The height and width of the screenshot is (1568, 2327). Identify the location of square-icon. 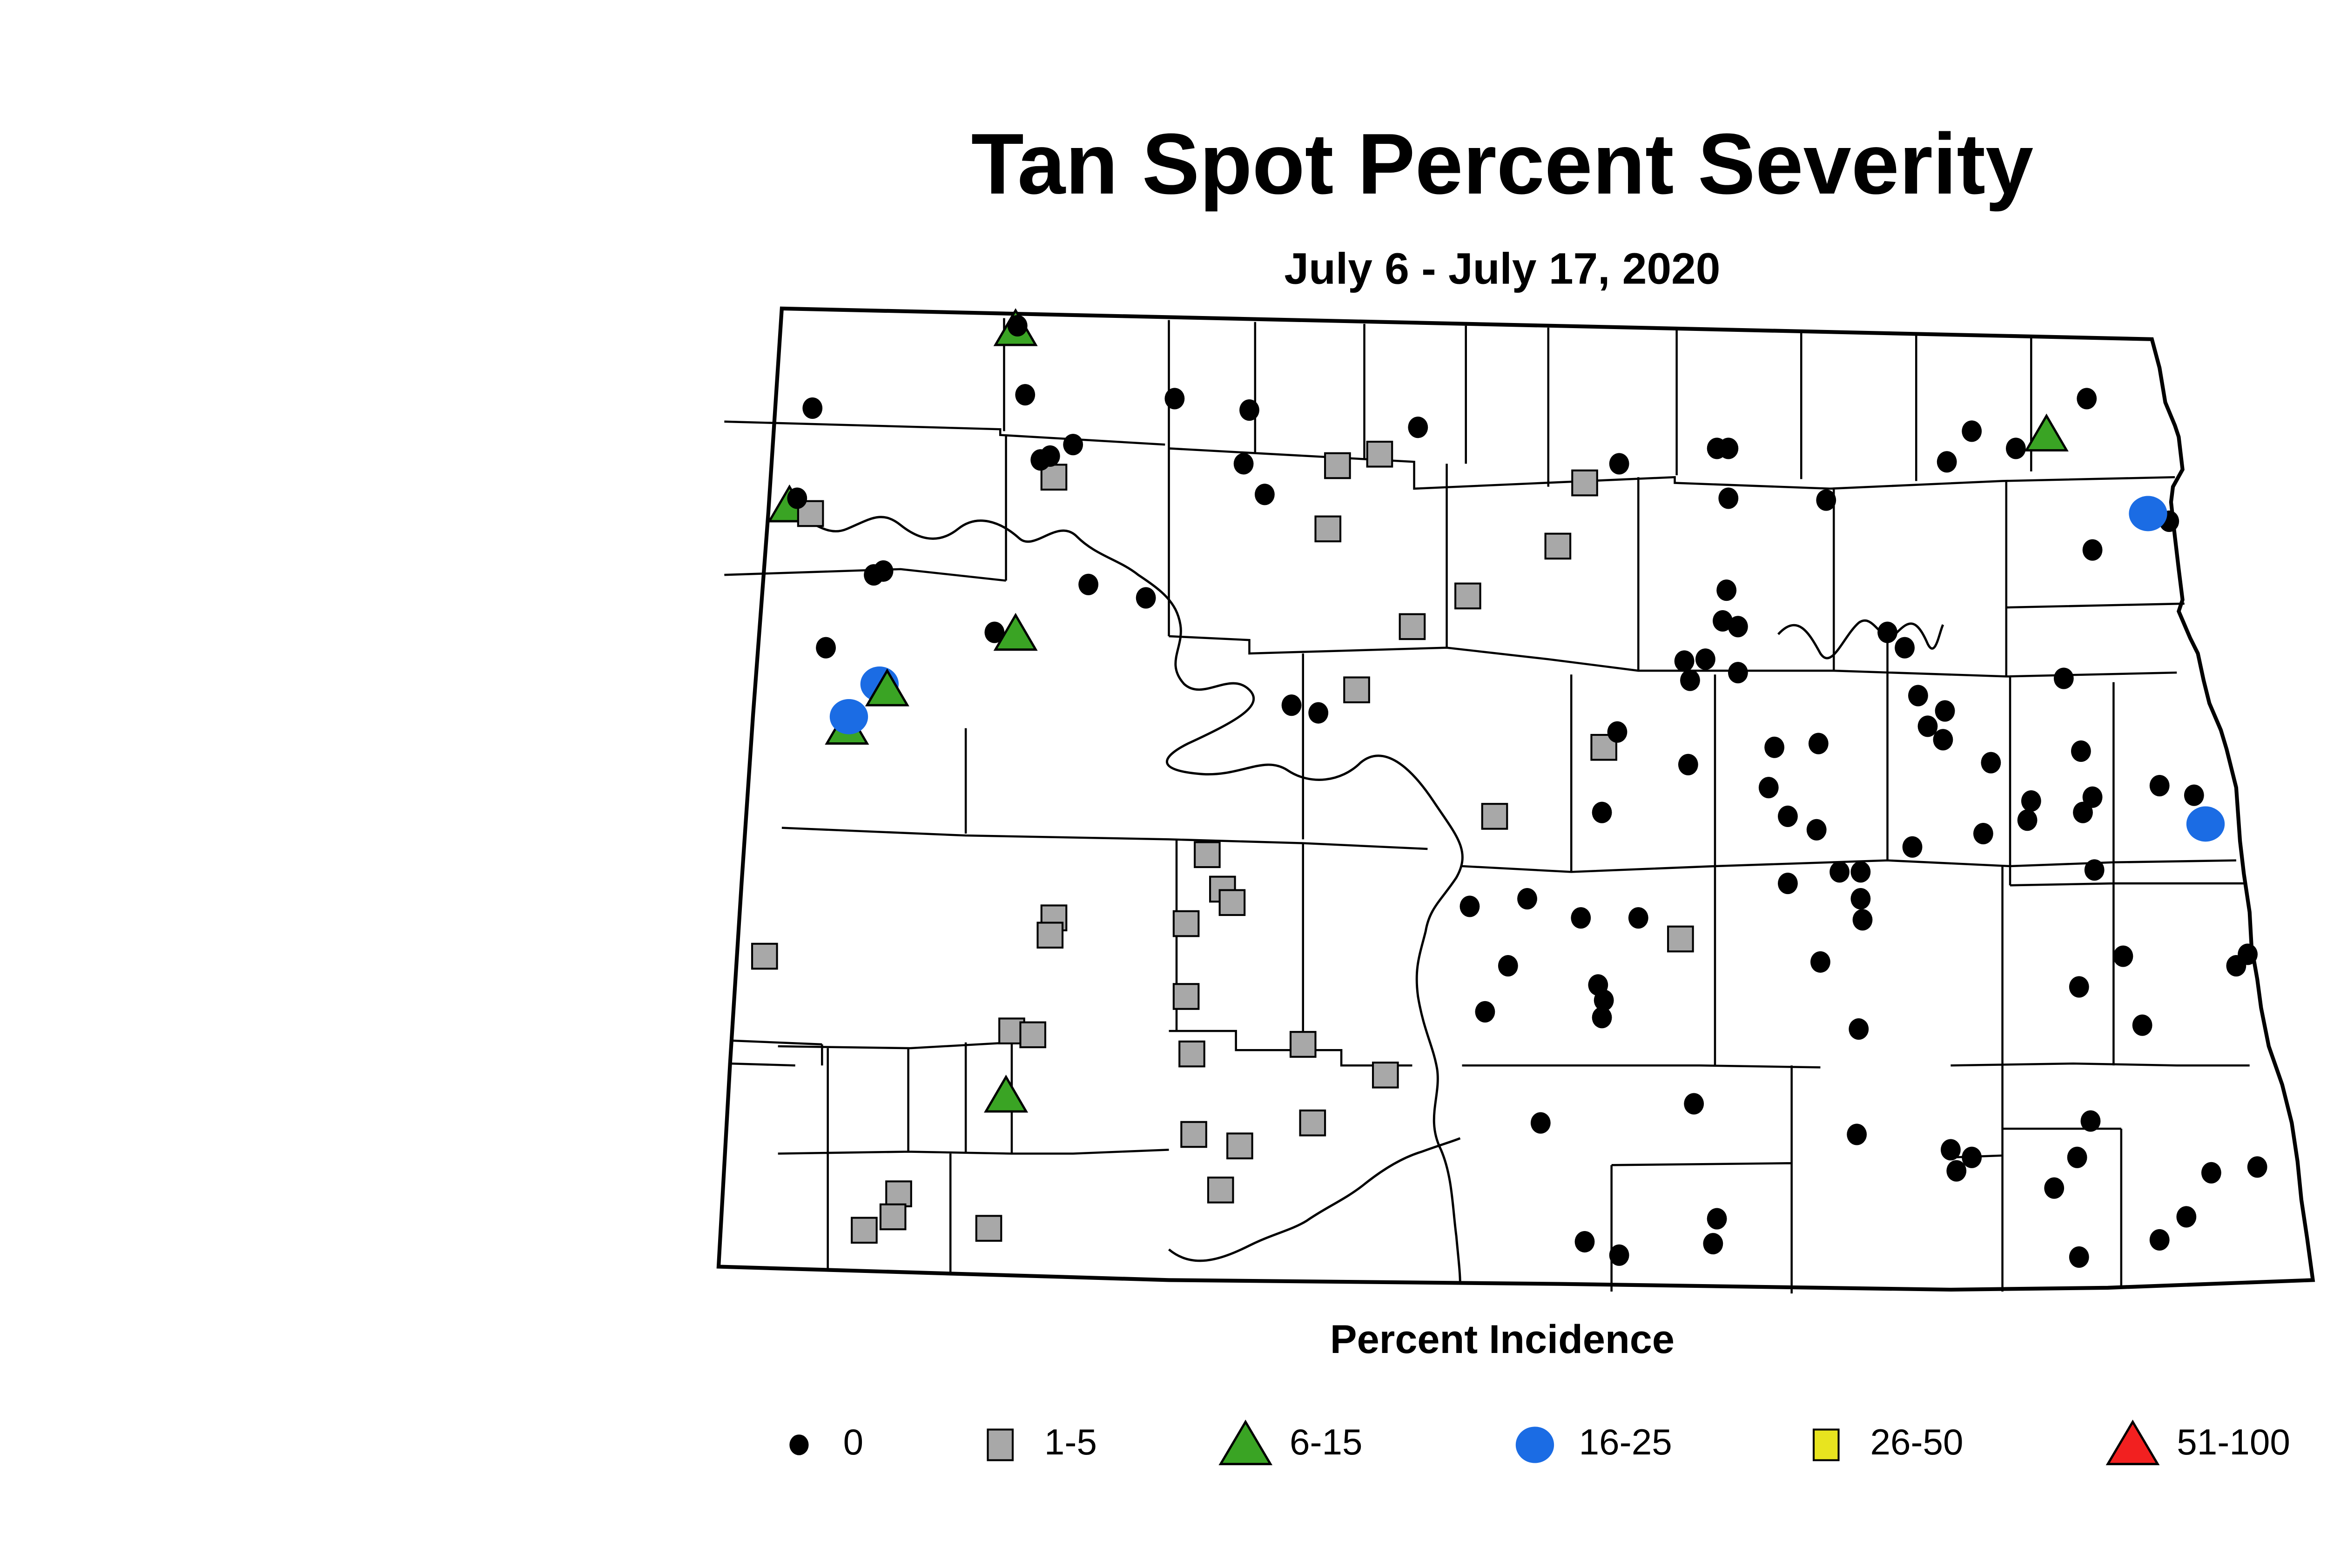
(1826, 1444).